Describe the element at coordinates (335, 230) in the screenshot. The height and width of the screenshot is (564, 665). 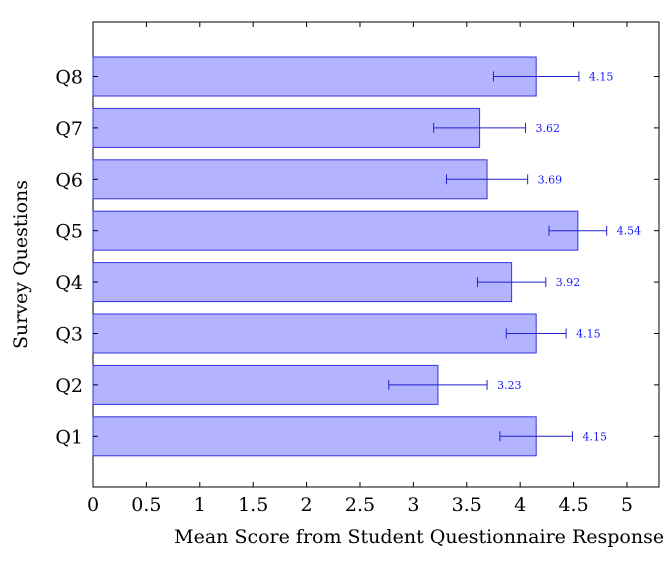
I see `bar-q5` at that location.